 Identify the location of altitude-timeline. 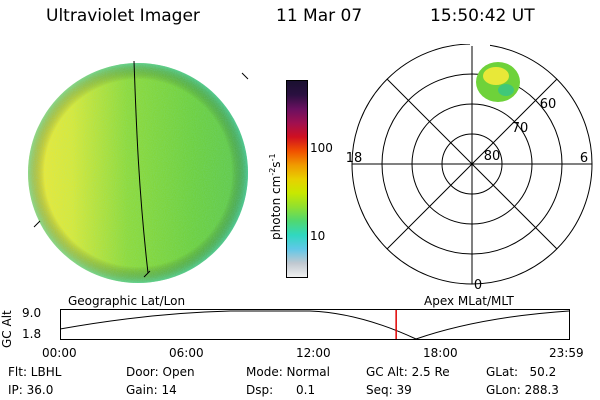
(315, 324).